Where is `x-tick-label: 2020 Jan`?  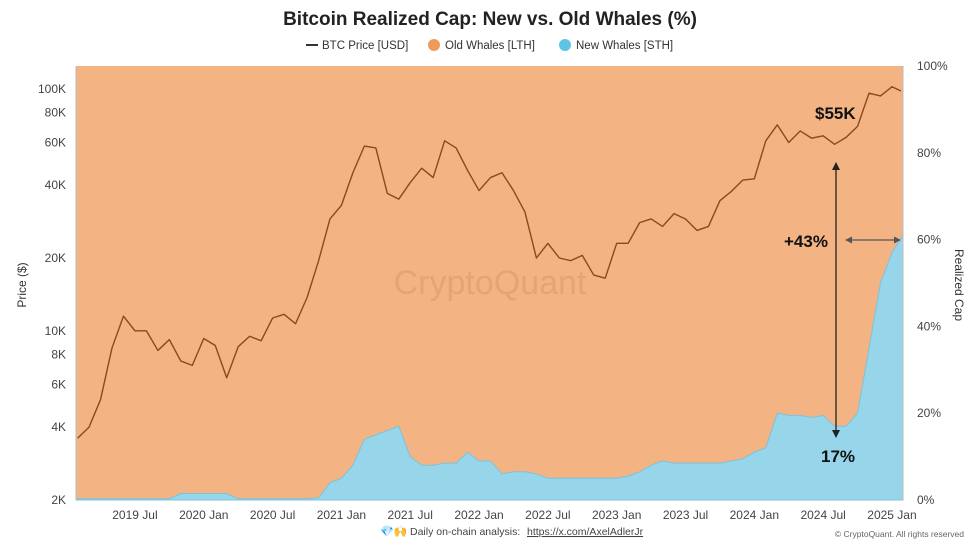
x-tick-label: 2020 Jan is located at coordinates (203, 515).